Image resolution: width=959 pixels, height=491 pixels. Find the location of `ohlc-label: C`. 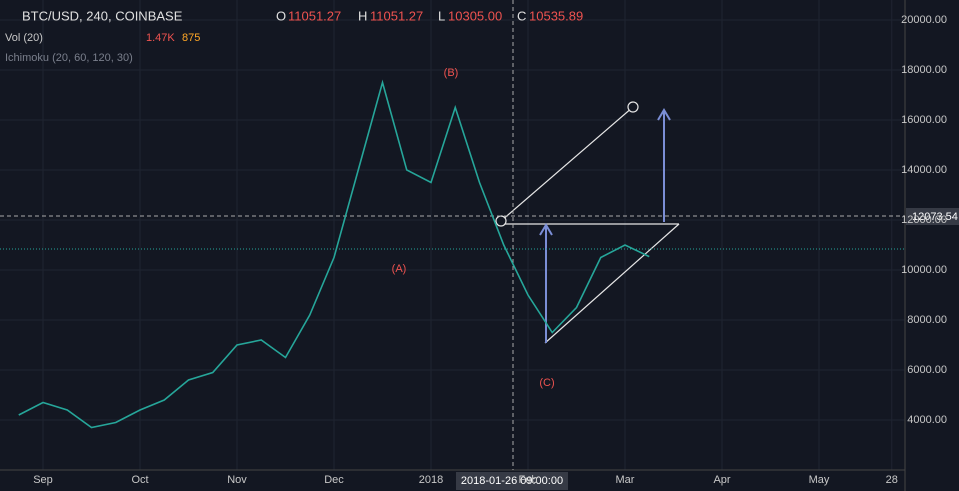

ohlc-label: C is located at coordinates (521, 15).